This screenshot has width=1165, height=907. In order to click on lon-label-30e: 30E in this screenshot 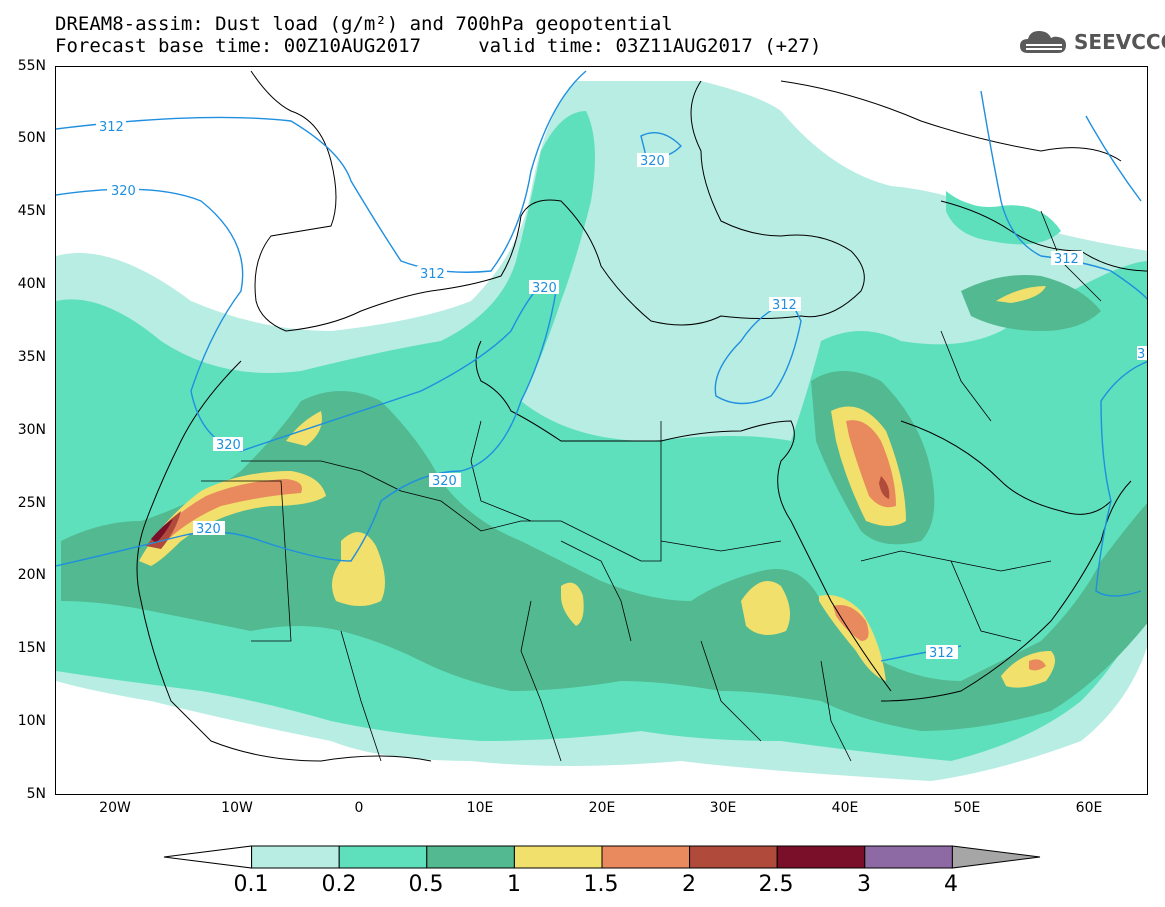, I will do `click(723, 808)`.